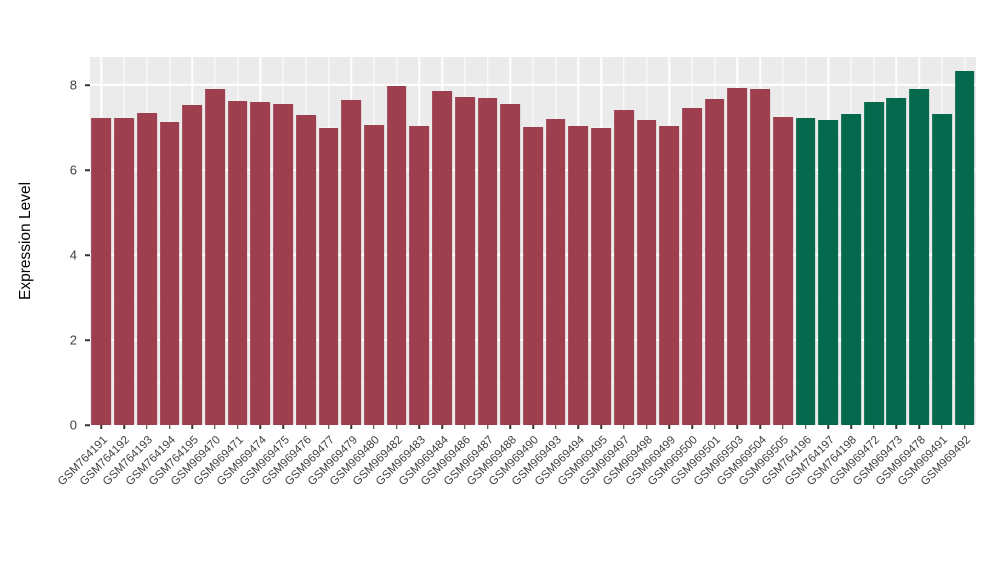 The image size is (1000, 580). What do you see at coordinates (73, 255) in the screenshot?
I see `y-tick-label: 4` at bounding box center [73, 255].